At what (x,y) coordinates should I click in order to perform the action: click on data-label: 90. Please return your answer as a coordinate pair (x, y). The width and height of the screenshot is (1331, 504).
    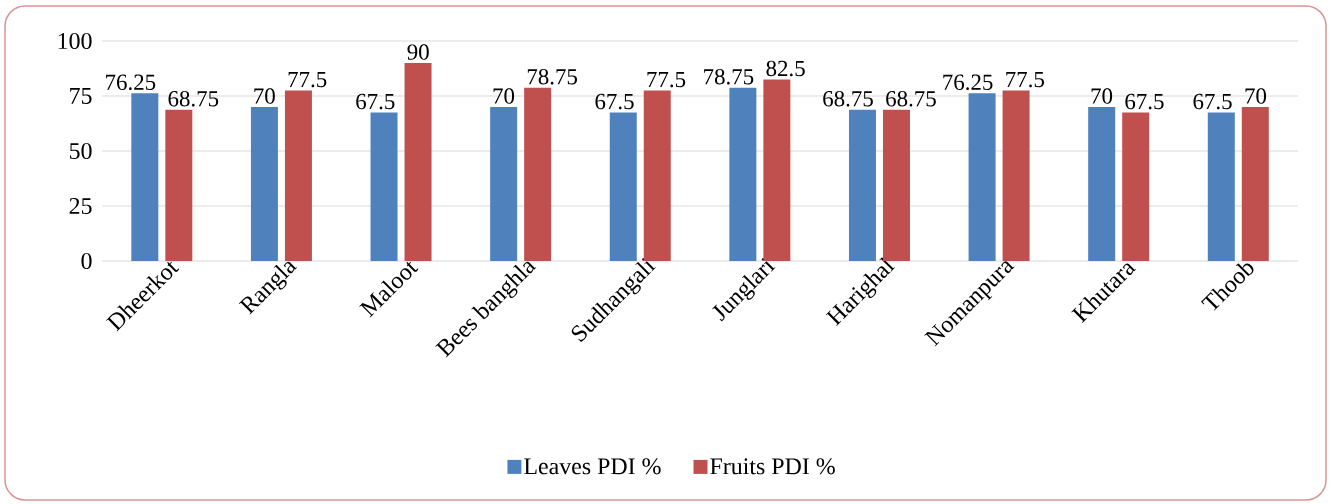
    Looking at the image, I should click on (418, 52).